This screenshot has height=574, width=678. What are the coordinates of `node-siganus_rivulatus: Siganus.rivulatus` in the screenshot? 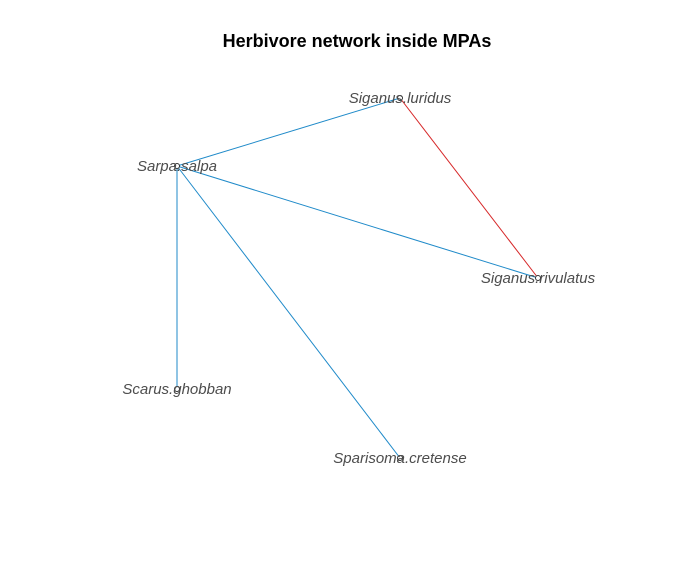 It's located at (538, 278).